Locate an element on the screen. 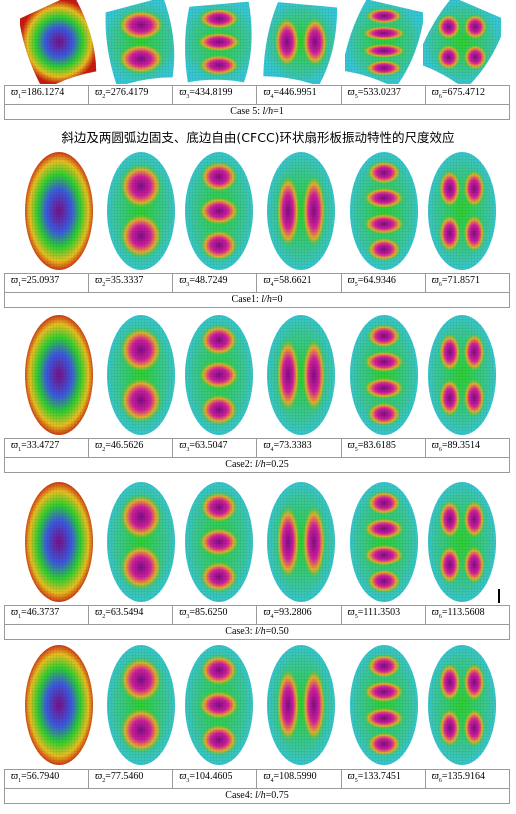  frequency-cell: ϖ6=675.4712 is located at coordinates (467, 95).